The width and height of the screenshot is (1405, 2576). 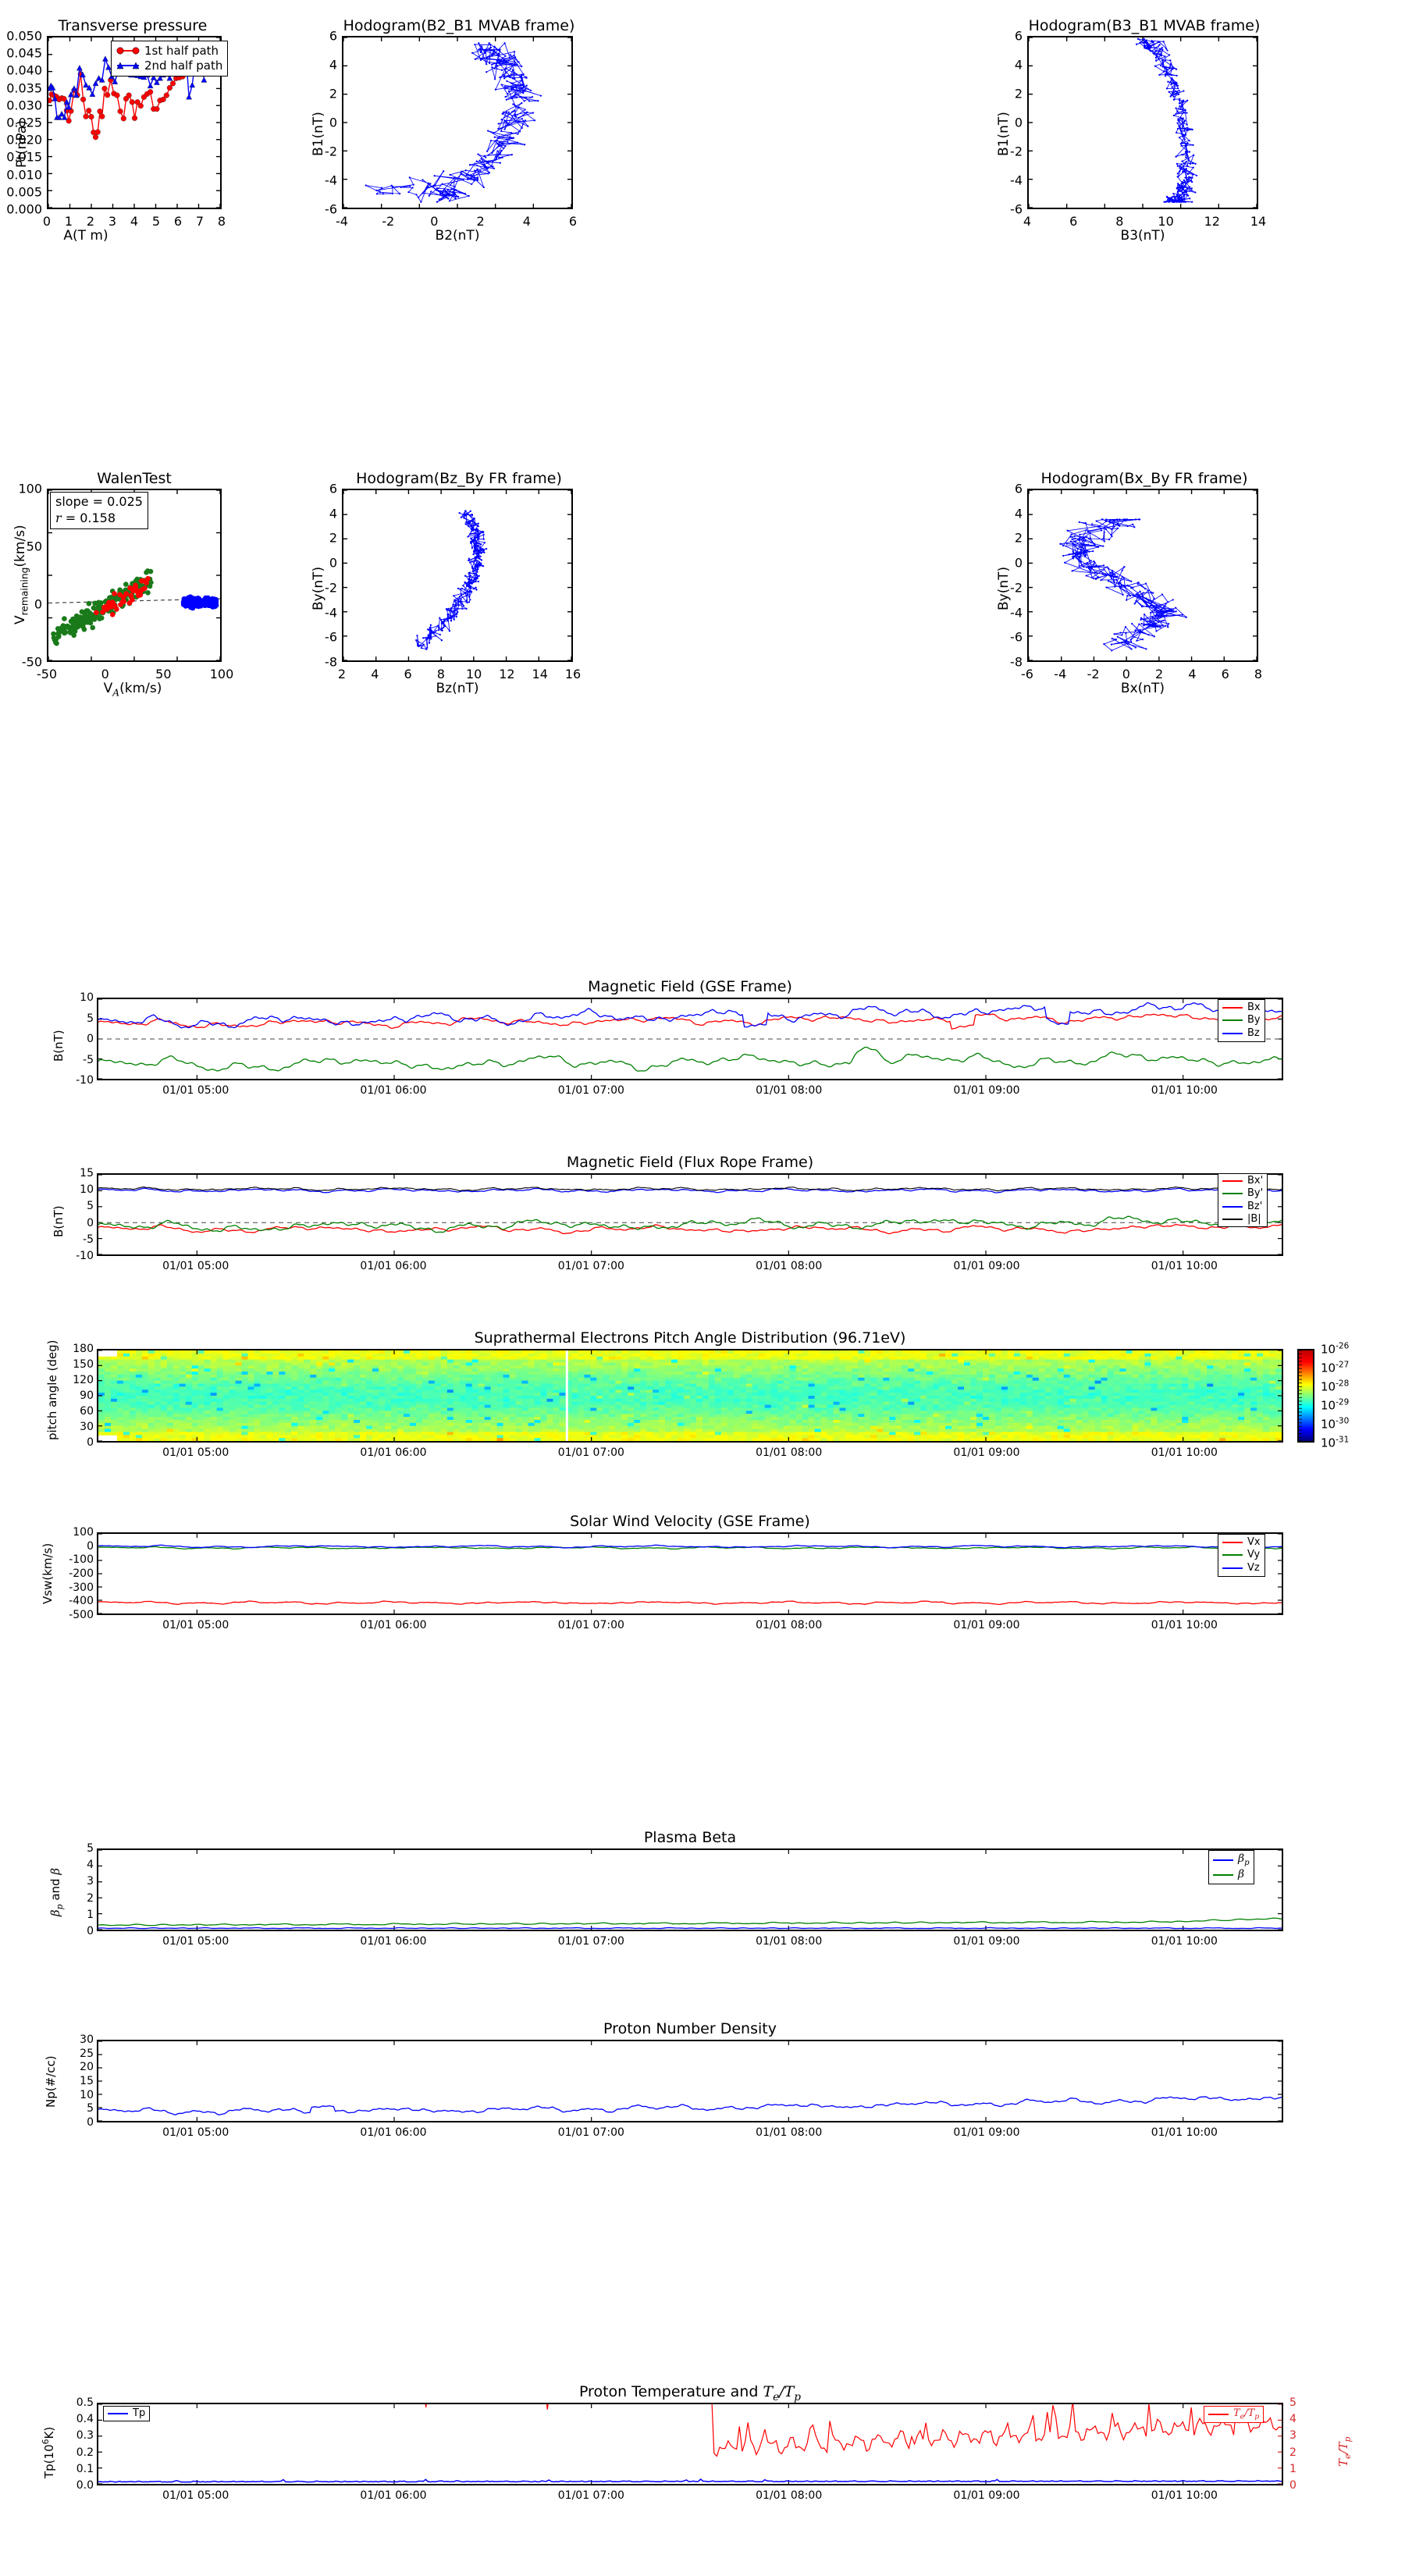 What do you see at coordinates (1242, 1181) in the screenshot?
I see `legend-row-bxp: Bx'` at bounding box center [1242, 1181].